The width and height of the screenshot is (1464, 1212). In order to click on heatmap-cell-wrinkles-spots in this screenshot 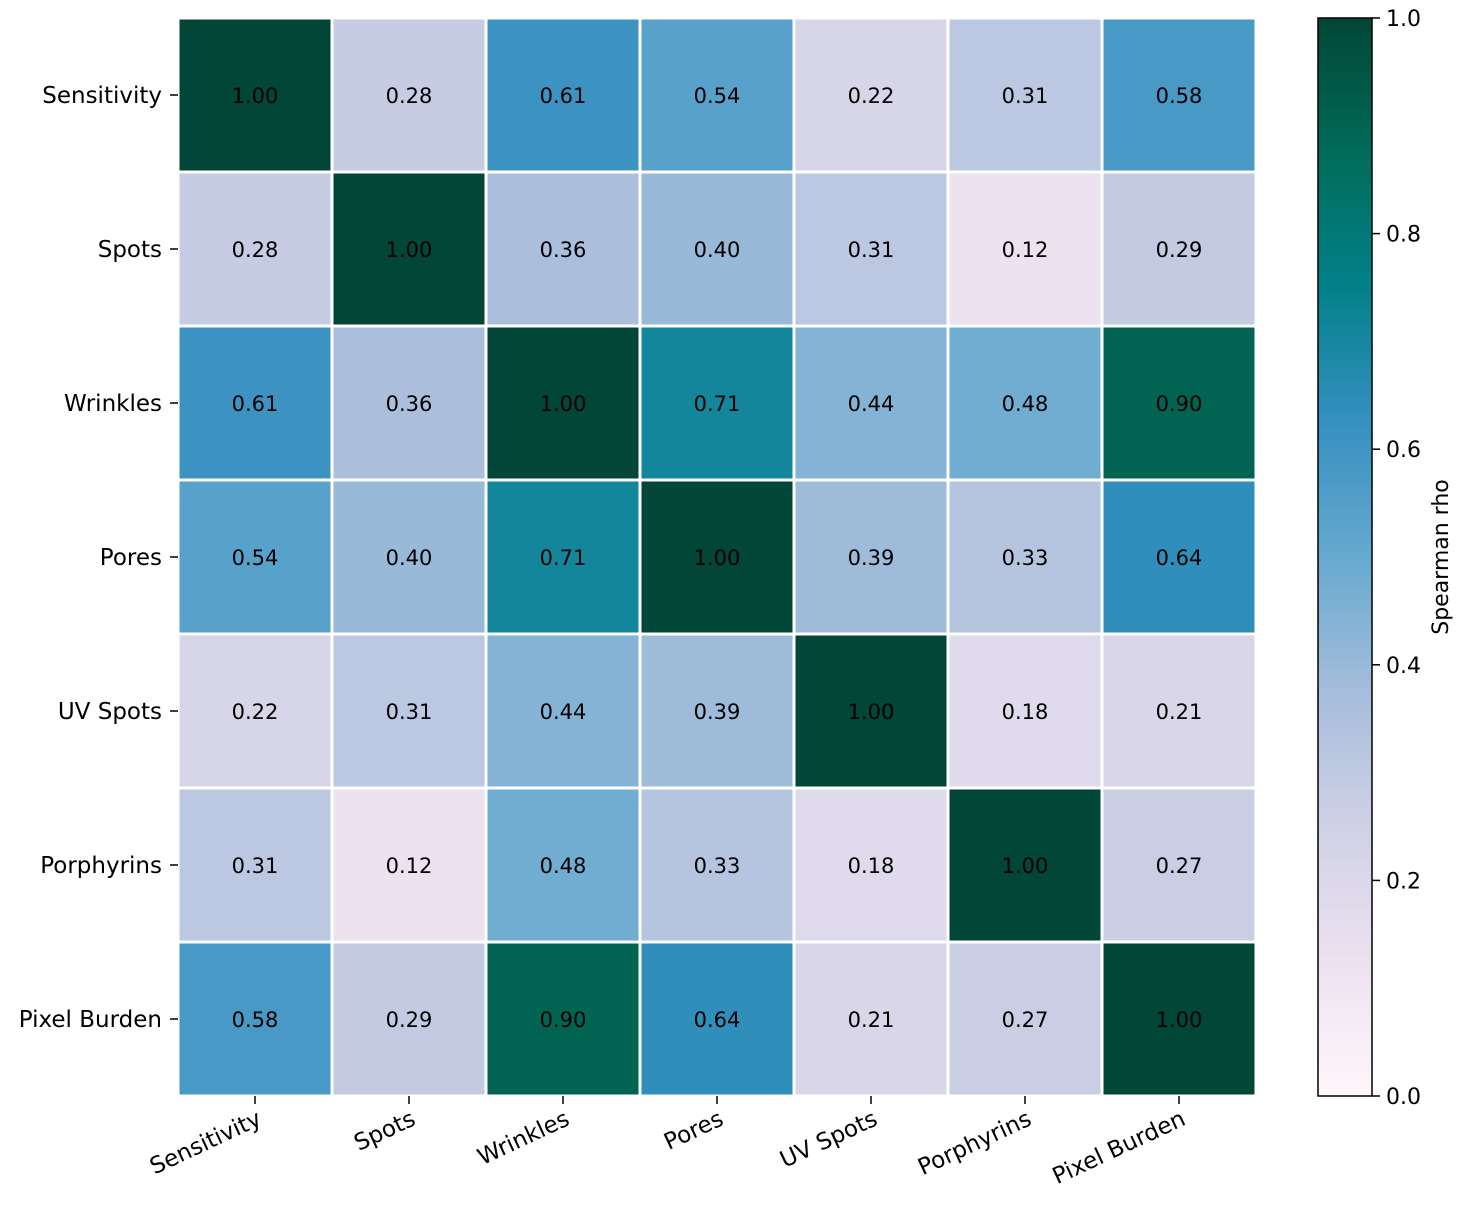, I will do `click(409, 403)`.